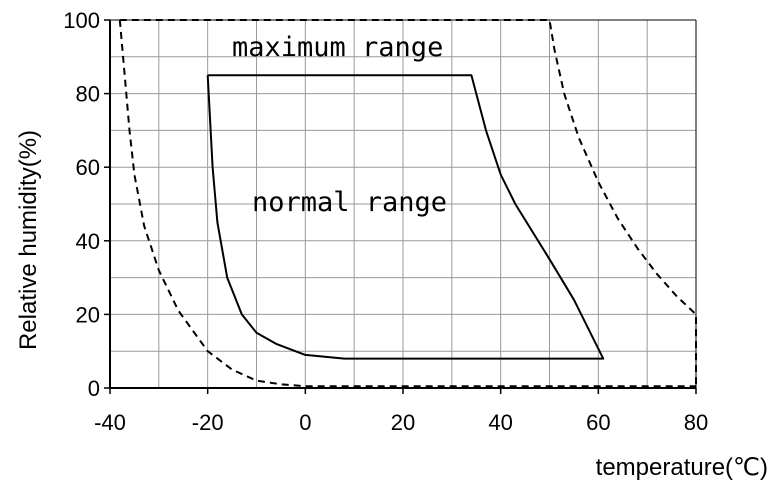 The width and height of the screenshot is (771, 484). Describe the element at coordinates (88, 167) in the screenshot. I see `y-tick-label: 60` at that location.